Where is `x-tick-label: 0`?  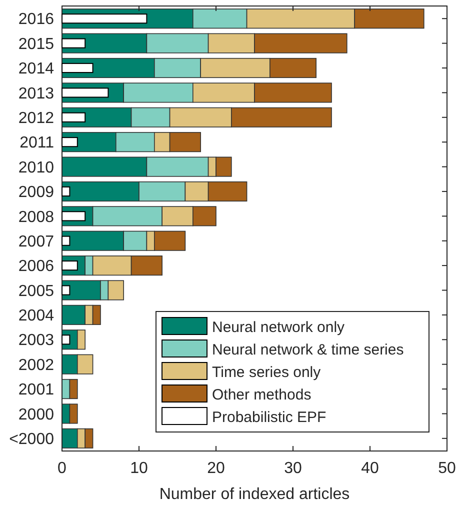
x-tick-label: 0 is located at coordinates (62, 468).